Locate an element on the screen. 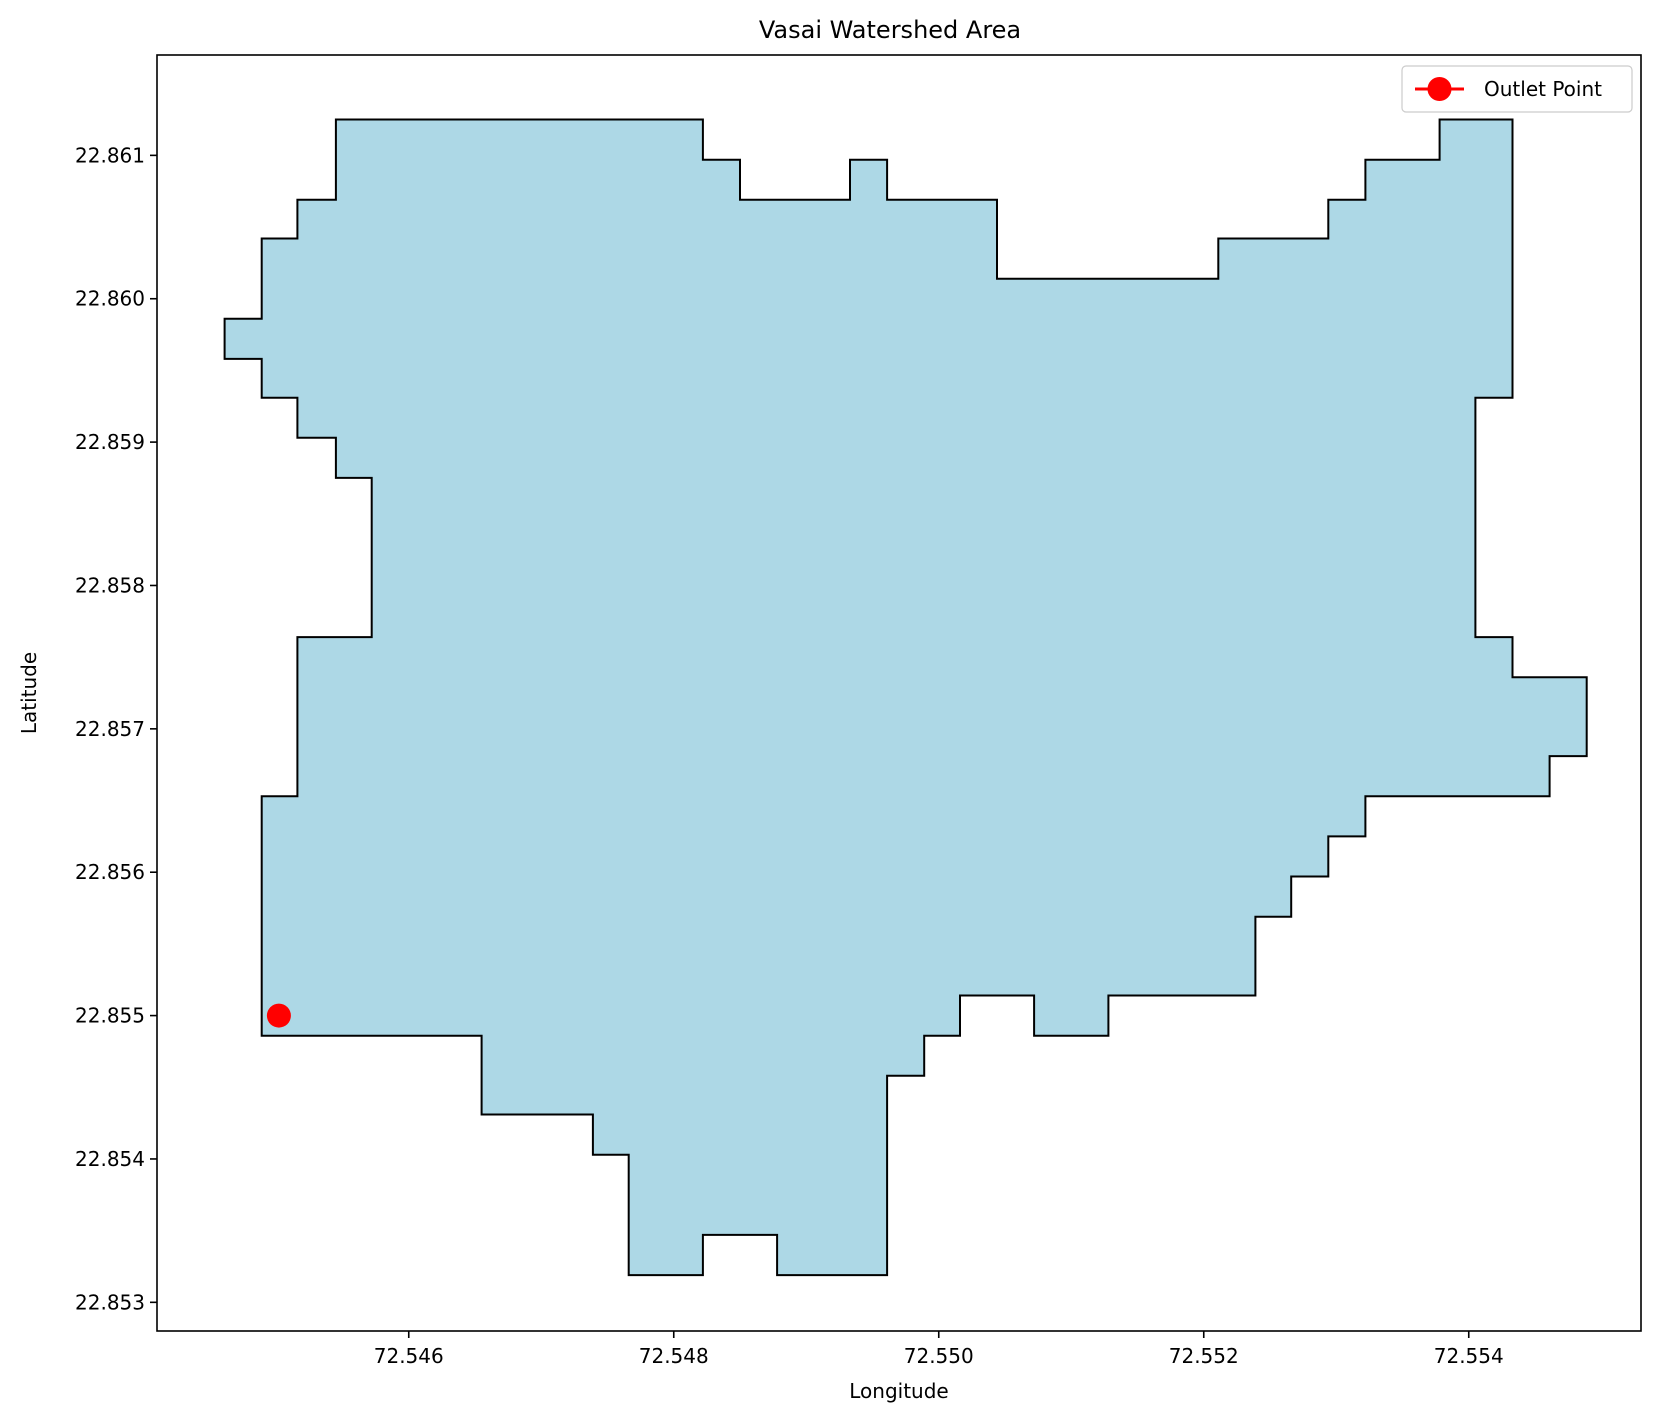  y-tick-label: 22.854 is located at coordinates (110, 1159).